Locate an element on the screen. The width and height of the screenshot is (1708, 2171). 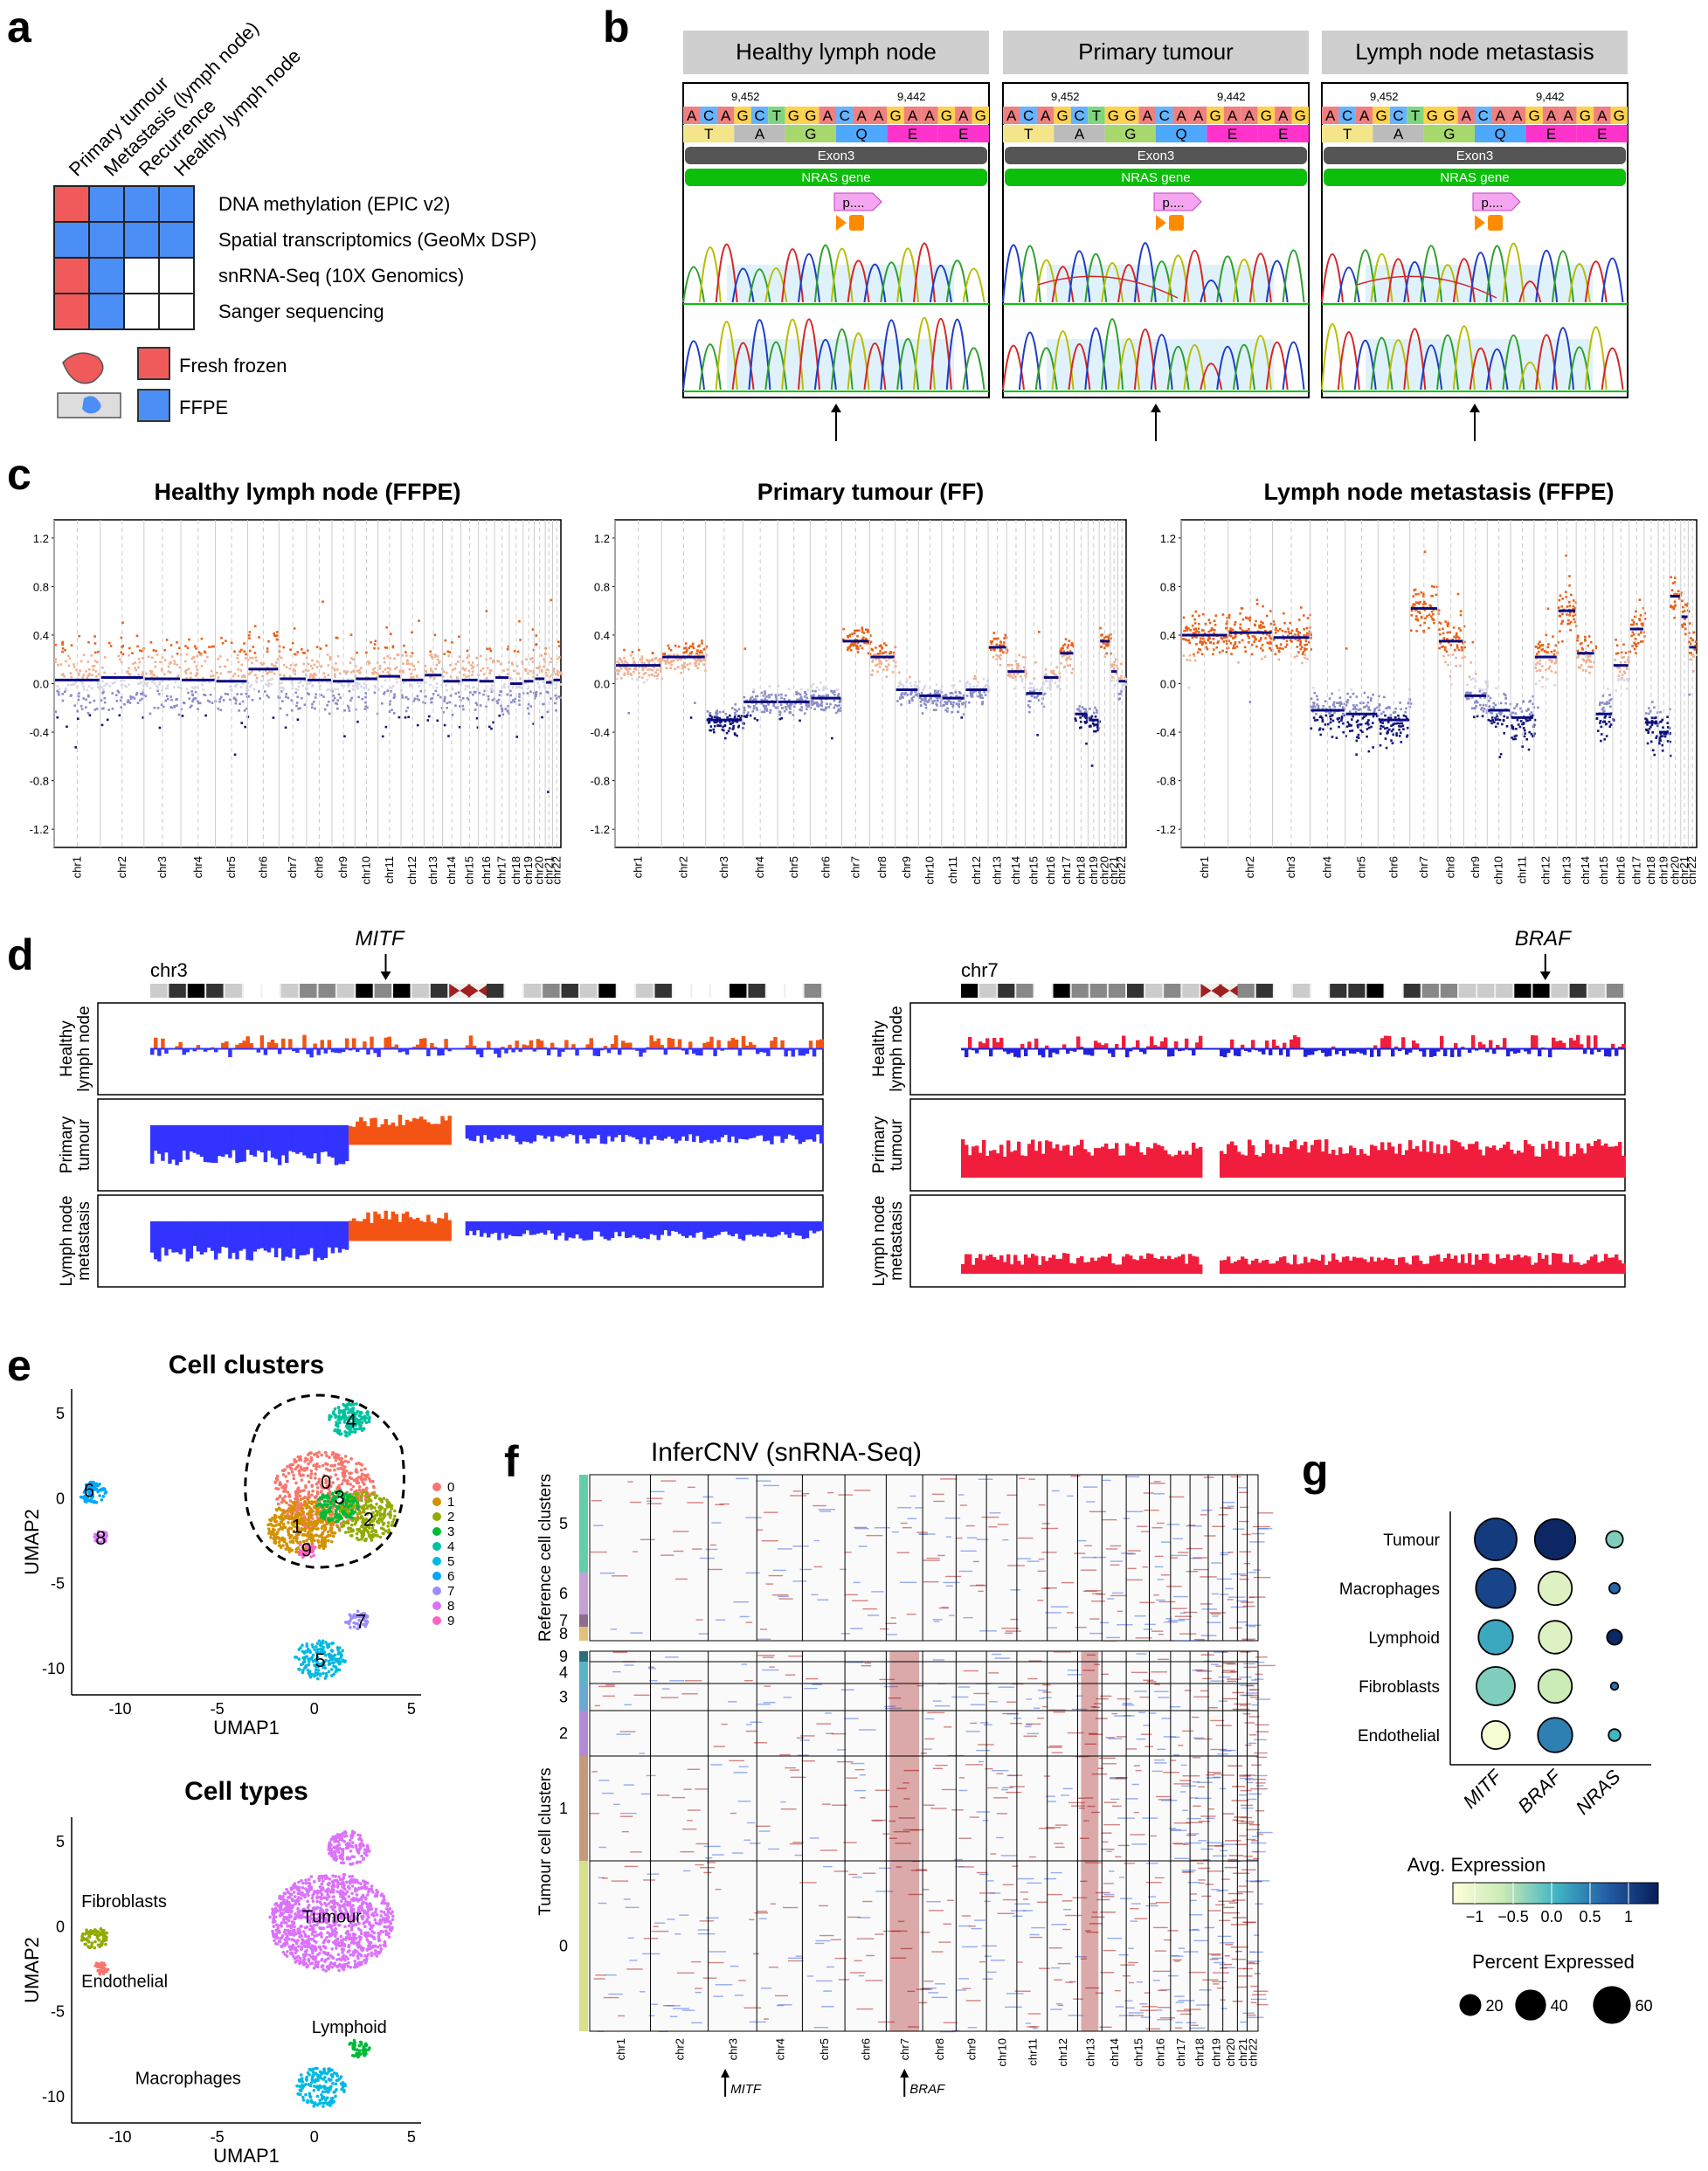
base-letter: C is located at coordinates (1347, 115).